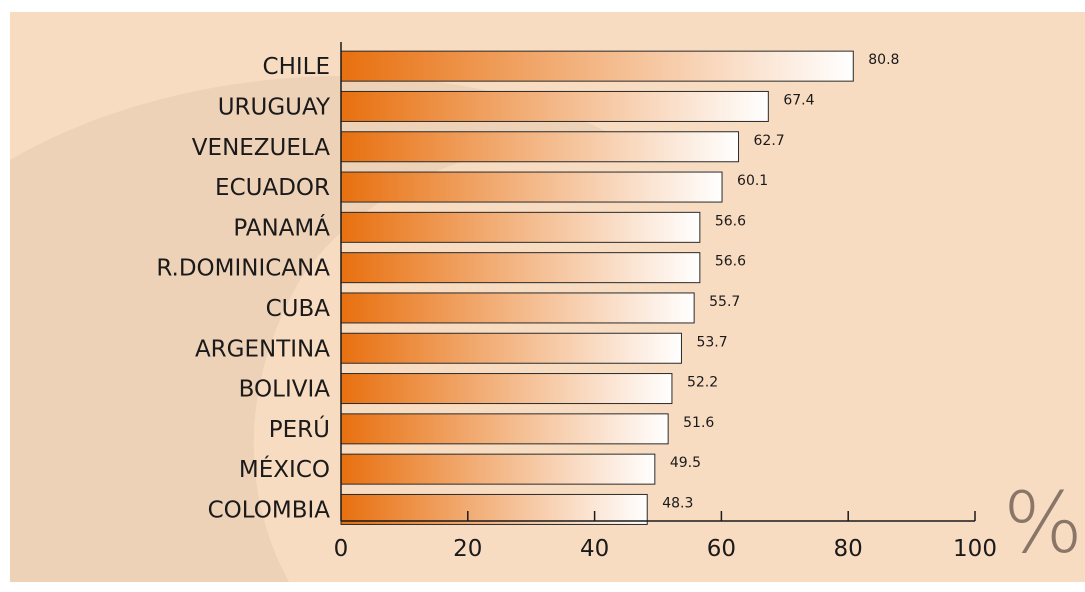 The width and height of the screenshot is (1085, 592). What do you see at coordinates (848, 549) in the screenshot?
I see `x-tick-label-80: 80` at bounding box center [848, 549].